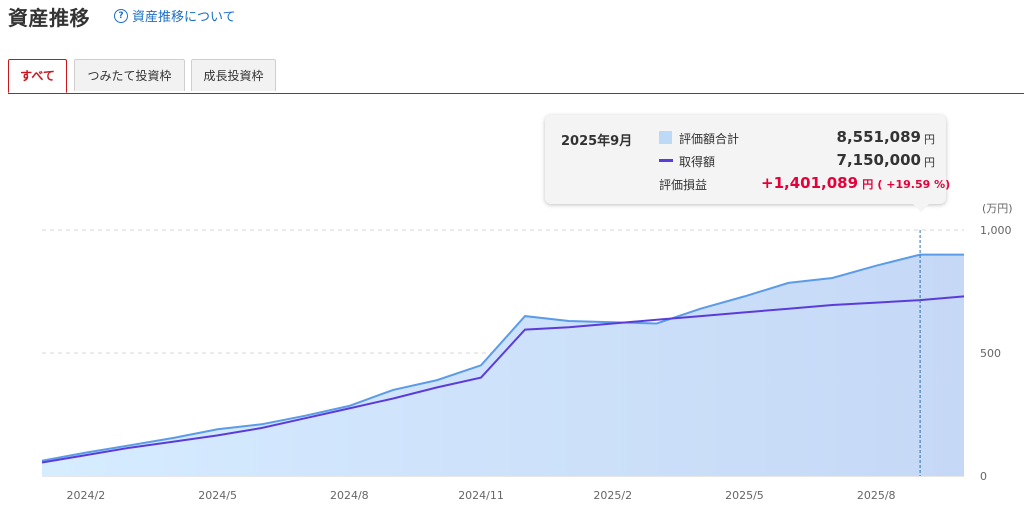 The image size is (1024, 517). Describe the element at coordinates (996, 230) in the screenshot. I see `y-tick-label: 1,000` at that location.